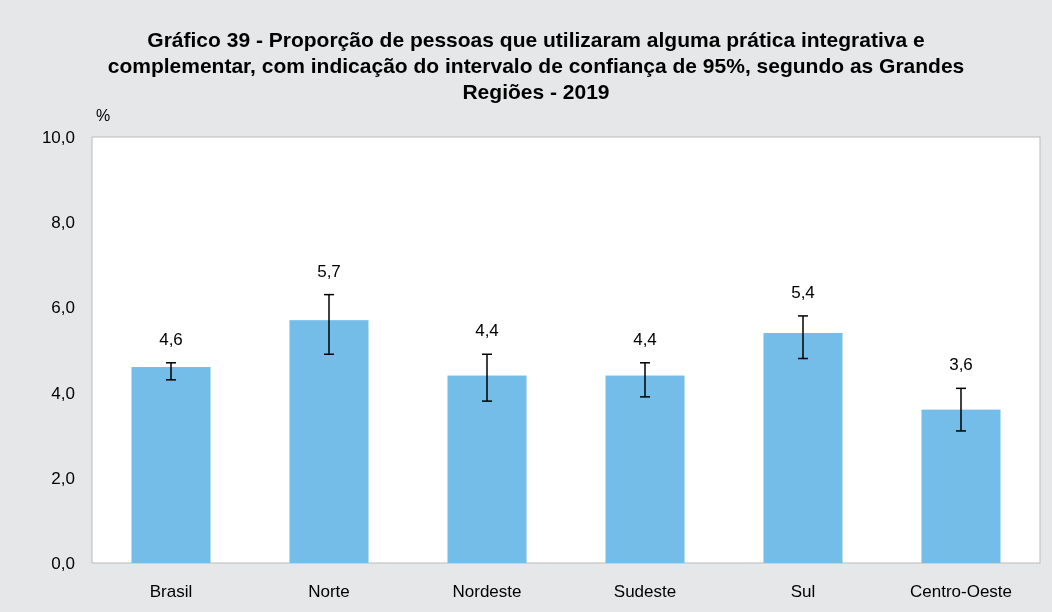  What do you see at coordinates (487, 591) in the screenshot?
I see `x-tick-label: Nordeste` at bounding box center [487, 591].